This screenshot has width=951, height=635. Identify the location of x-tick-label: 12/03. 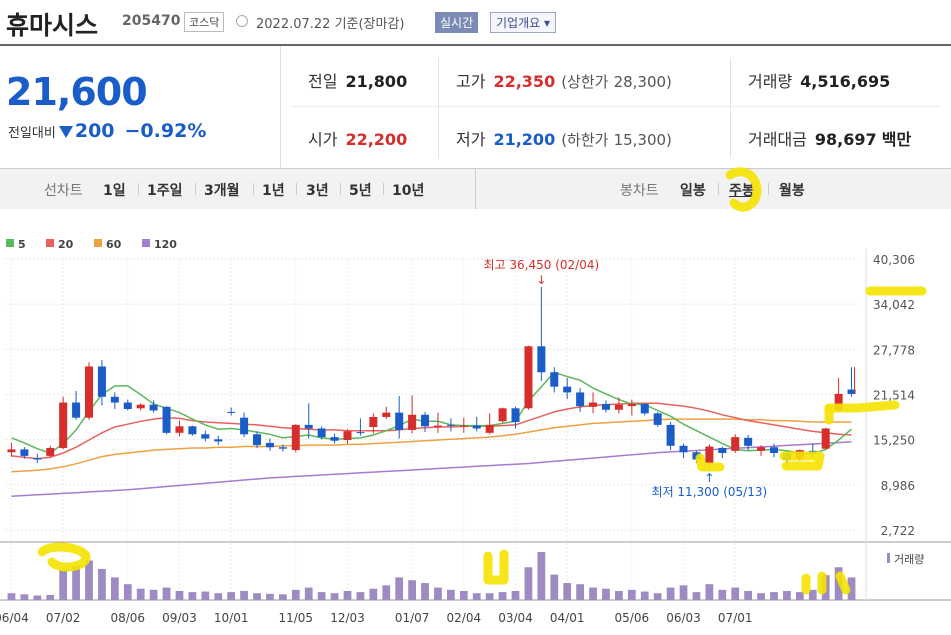
(347, 618).